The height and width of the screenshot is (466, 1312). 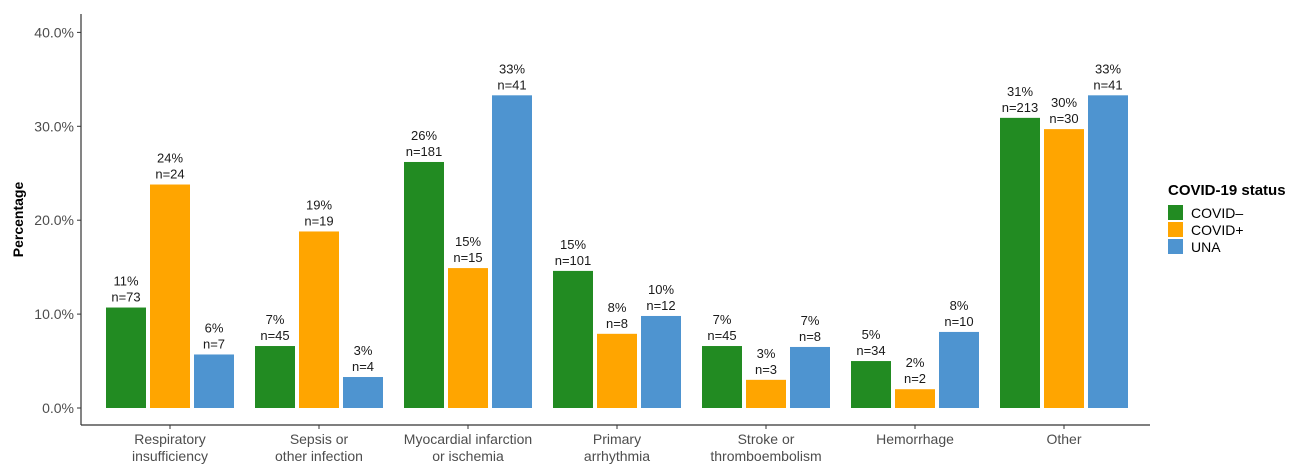 What do you see at coordinates (319, 204) in the screenshot?
I see `data-label-pct: 19%` at bounding box center [319, 204].